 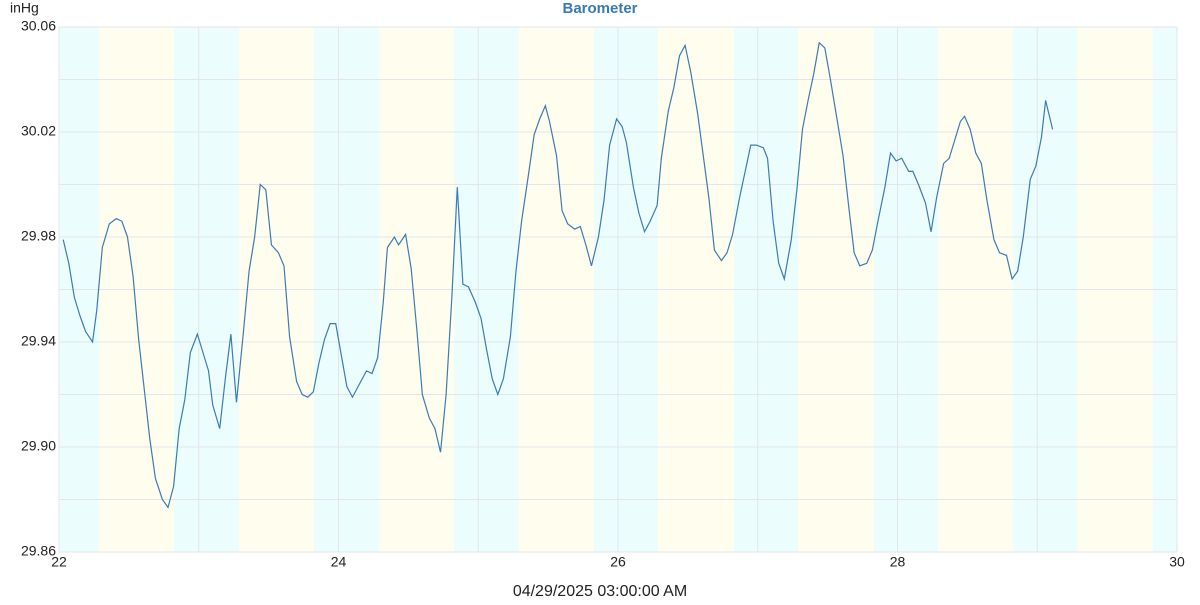 I want to click on y-tick-label: 30.06, so click(x=38, y=26).